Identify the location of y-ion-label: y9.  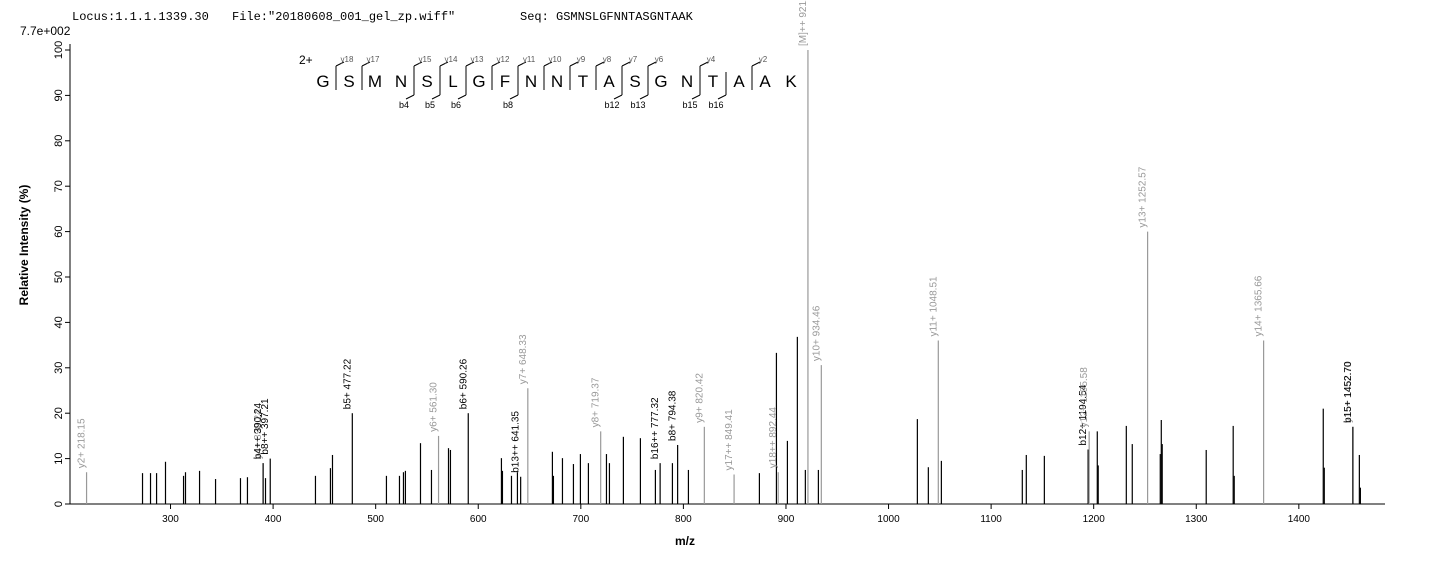
(581, 59).